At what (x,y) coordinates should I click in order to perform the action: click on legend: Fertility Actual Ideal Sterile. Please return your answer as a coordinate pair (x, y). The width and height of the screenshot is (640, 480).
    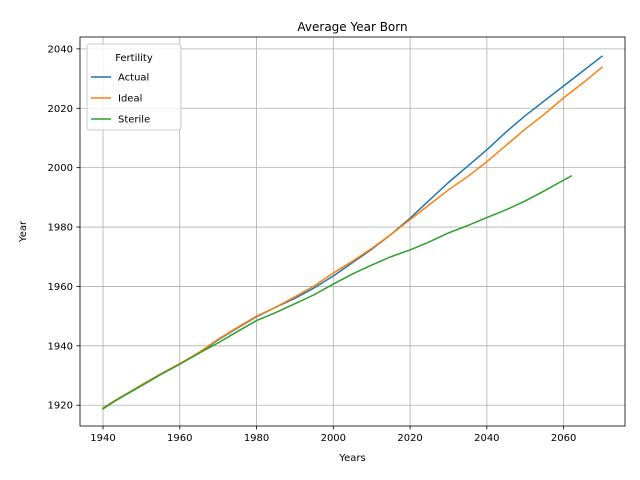
    Looking at the image, I should click on (134, 87).